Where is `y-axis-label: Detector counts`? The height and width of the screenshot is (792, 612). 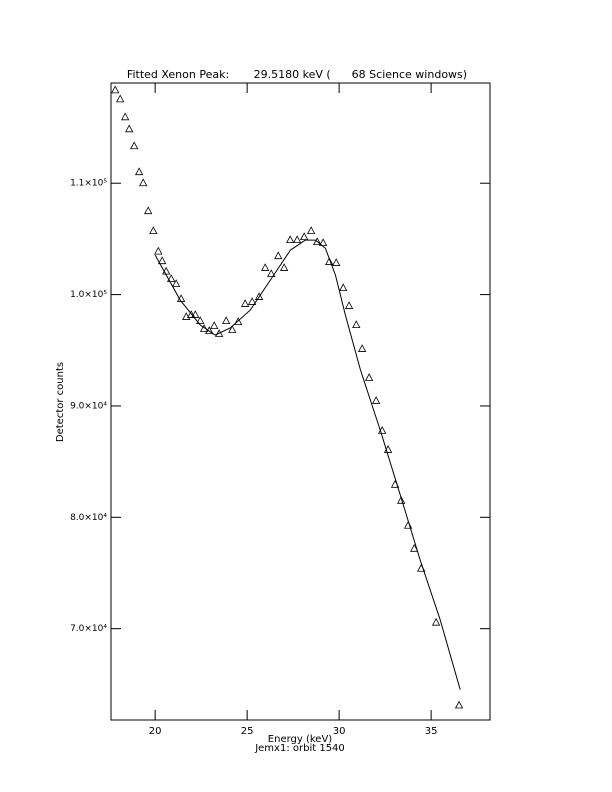 y-axis-label: Detector counts is located at coordinates (60, 402).